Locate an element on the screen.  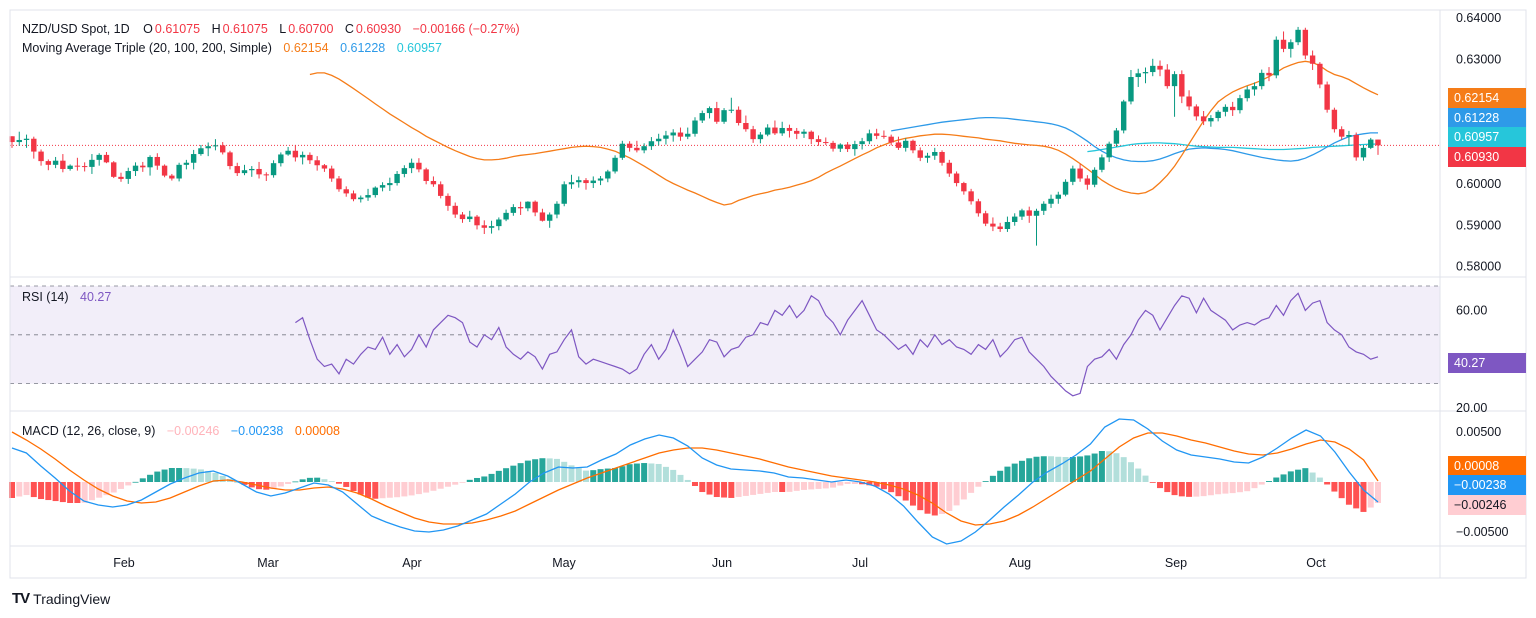
symbol-title: NZD/USD Spot, 1D is located at coordinates (76, 29).